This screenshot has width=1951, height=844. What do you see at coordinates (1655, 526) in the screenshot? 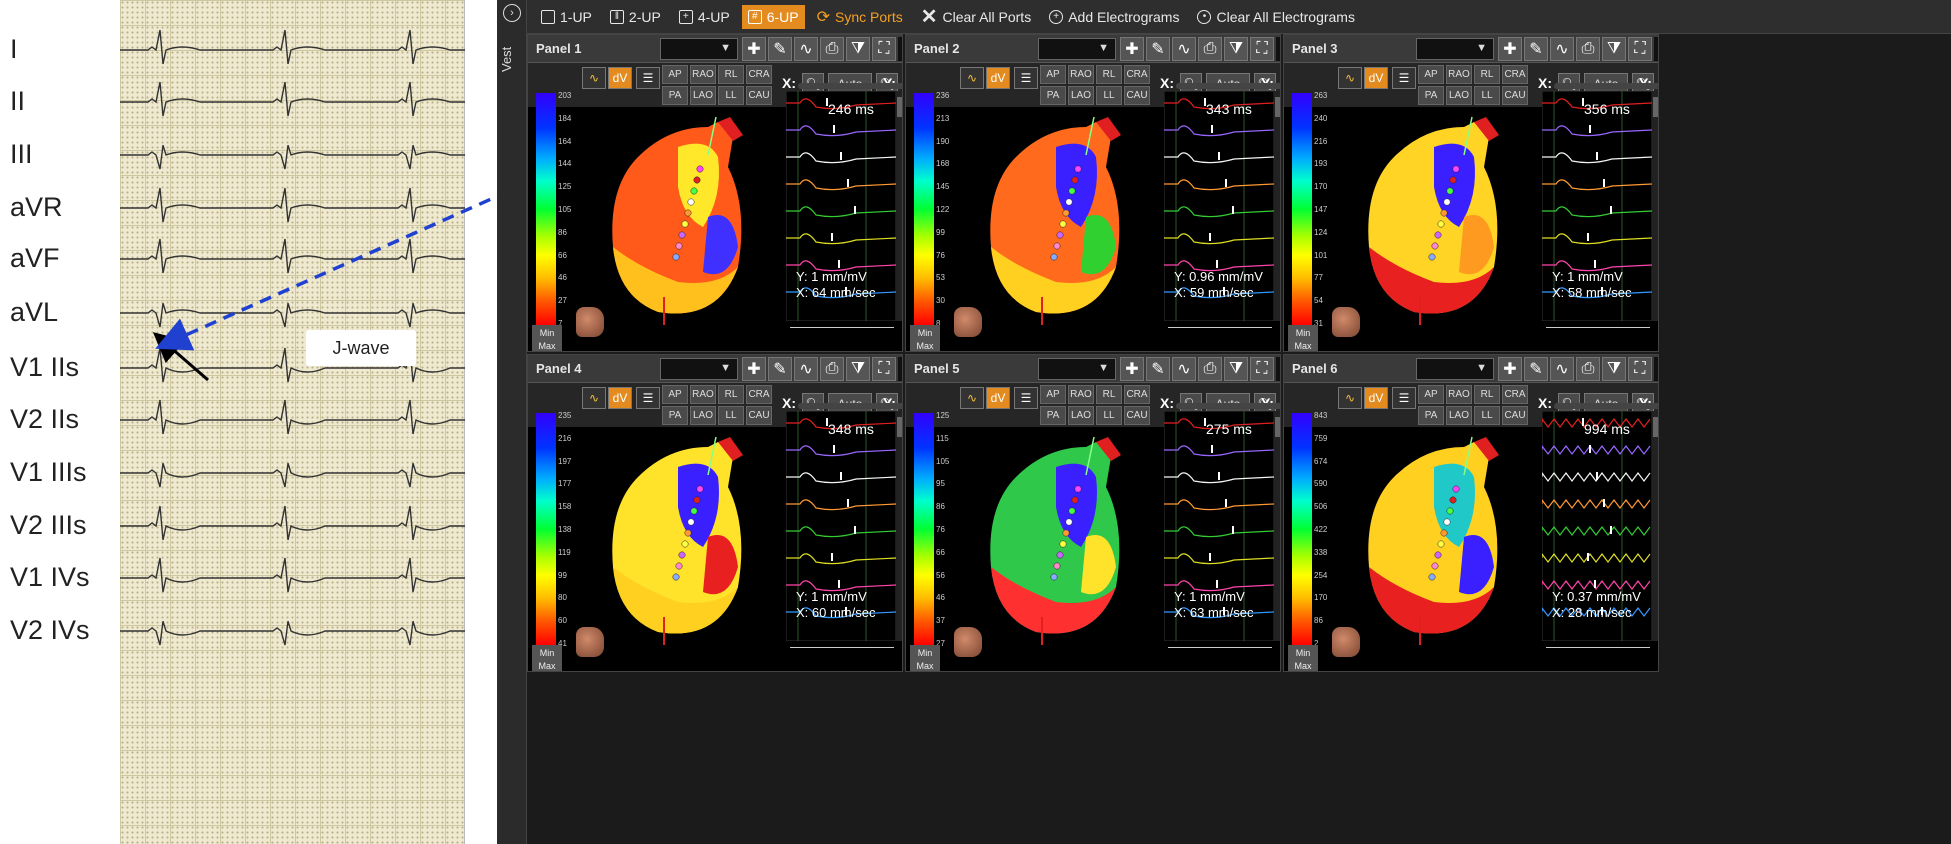
I see `egm-vertical-scrollbar` at bounding box center [1655, 526].